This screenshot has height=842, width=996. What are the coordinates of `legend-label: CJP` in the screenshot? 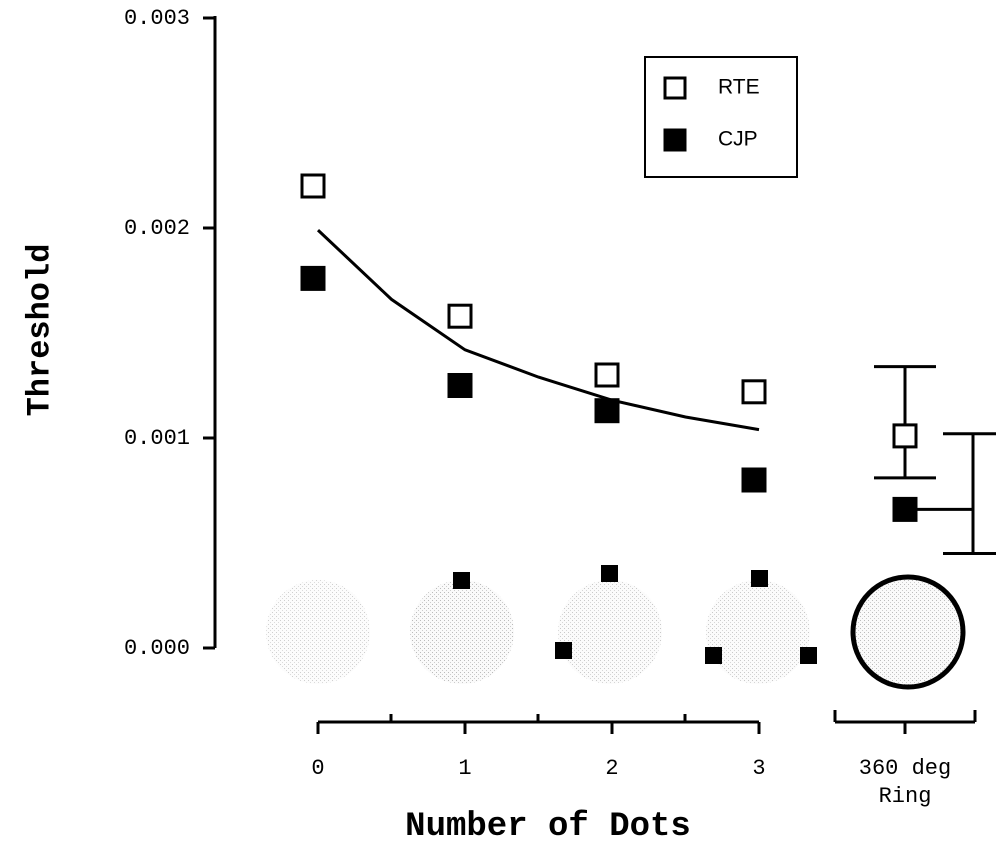 It's located at (738, 139).